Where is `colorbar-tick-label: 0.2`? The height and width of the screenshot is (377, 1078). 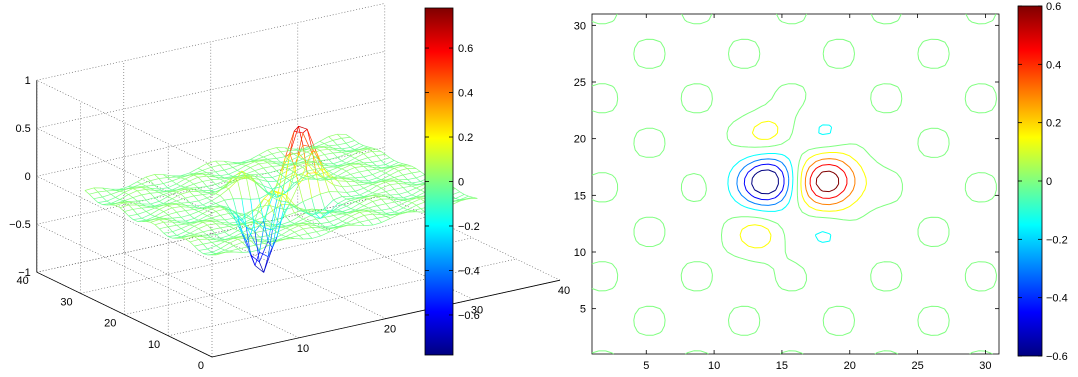 colorbar-tick-label: 0.2 is located at coordinates (465, 138).